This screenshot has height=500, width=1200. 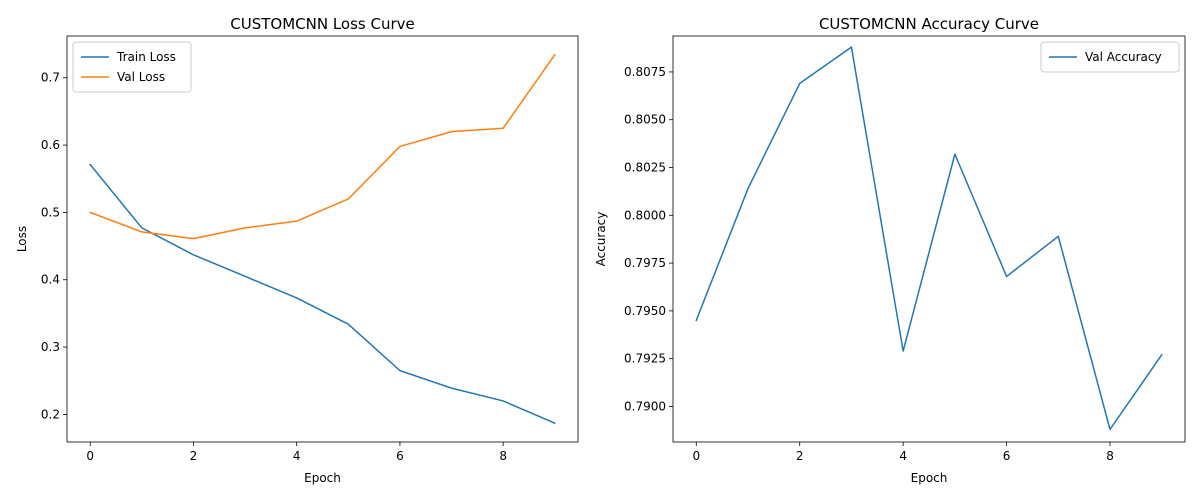 I want to click on loss-y-tick-label: 0.7, so click(x=50, y=78).